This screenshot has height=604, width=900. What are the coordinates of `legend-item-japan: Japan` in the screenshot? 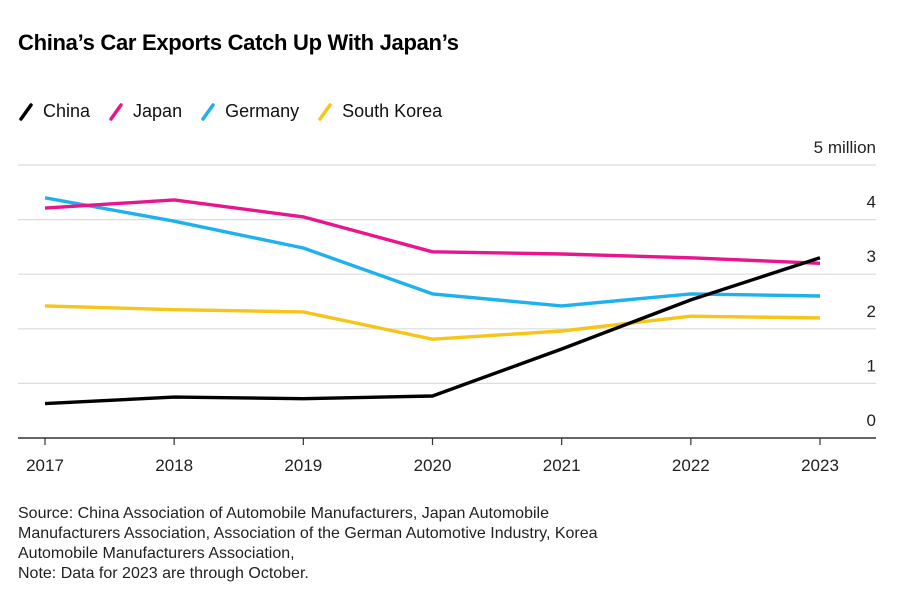 It's located at (145, 111).